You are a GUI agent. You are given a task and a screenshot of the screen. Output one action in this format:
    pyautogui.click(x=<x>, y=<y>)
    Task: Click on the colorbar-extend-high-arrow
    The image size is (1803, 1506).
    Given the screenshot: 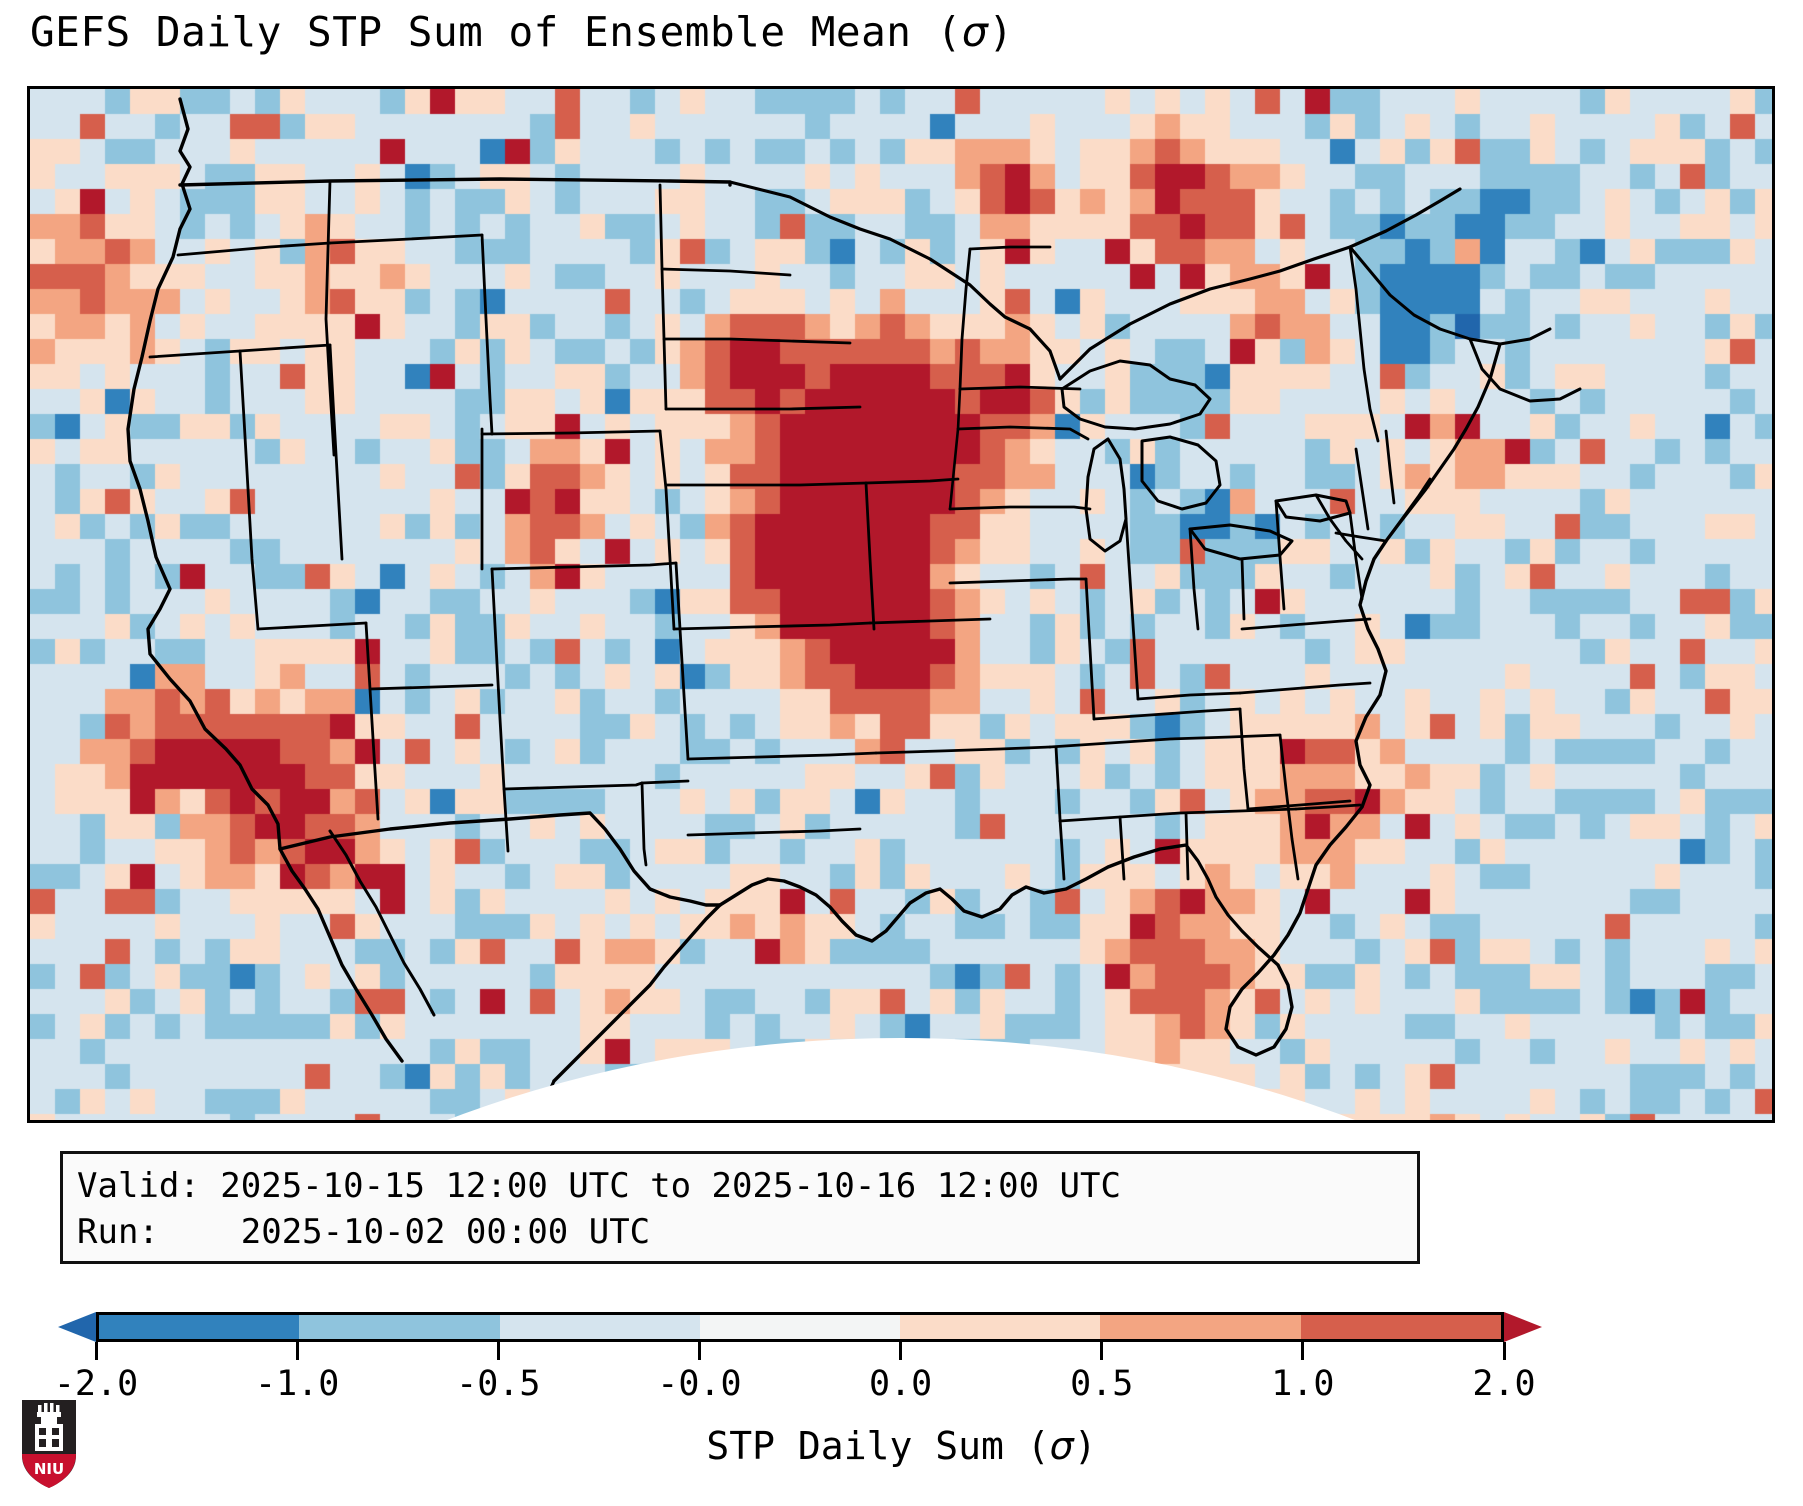 What is the action you would take?
    pyautogui.click(x=1523, y=1327)
    